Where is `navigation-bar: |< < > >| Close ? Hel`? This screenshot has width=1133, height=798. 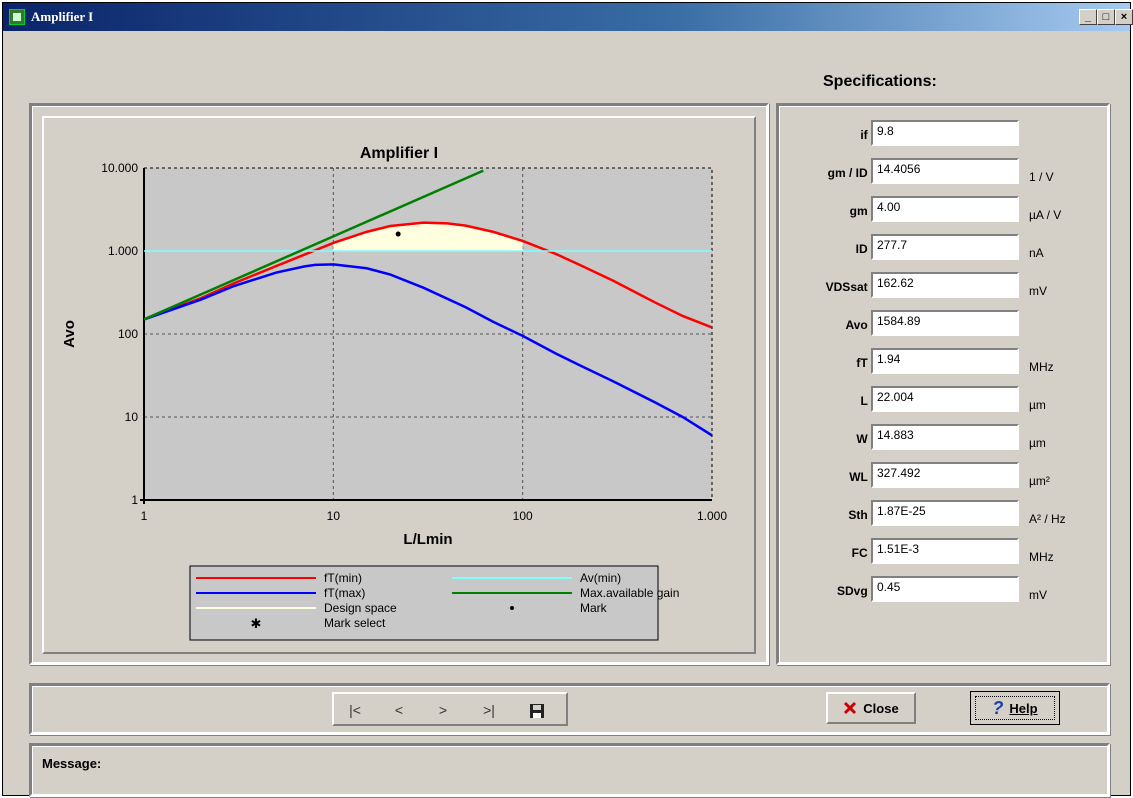 navigation-bar: |< < > >| Close ? Hel is located at coordinates (569, 709).